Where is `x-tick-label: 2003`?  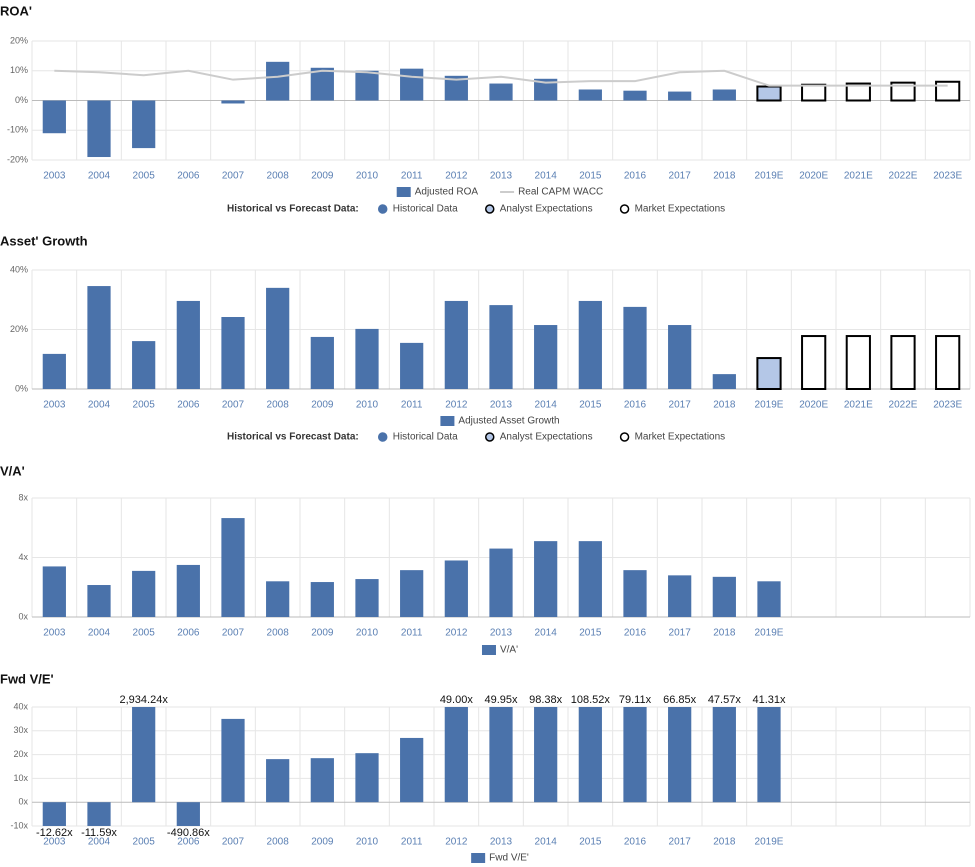
x-tick-label: 2003 is located at coordinates (54, 633).